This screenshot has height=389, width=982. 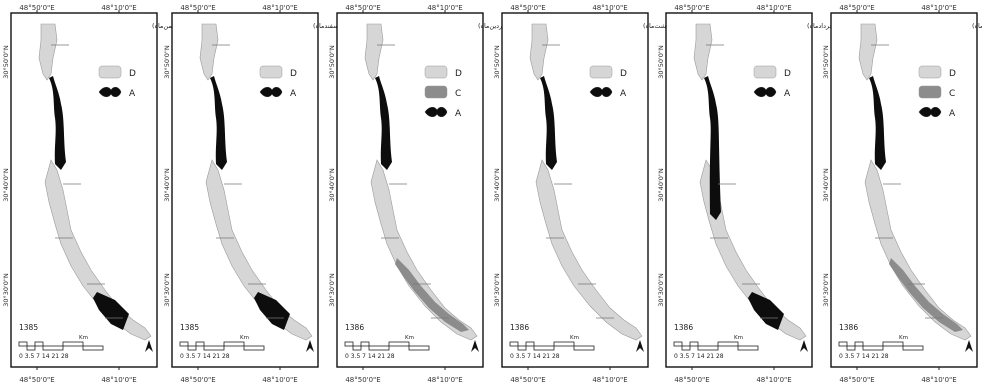 What do you see at coordinates (458, 94) in the screenshot?
I see `legend-code-c: C` at bounding box center [458, 94].